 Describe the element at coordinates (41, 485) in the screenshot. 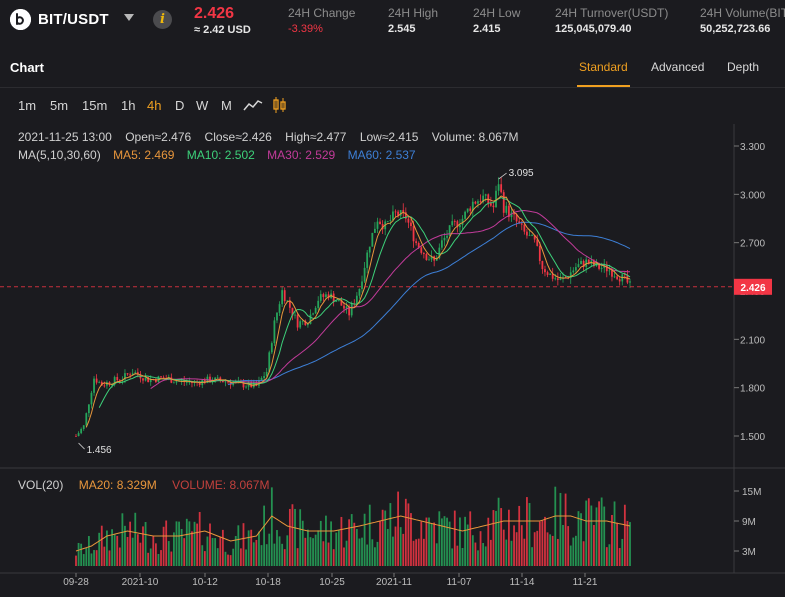

I see `vol-label: VOL(20)` at that location.